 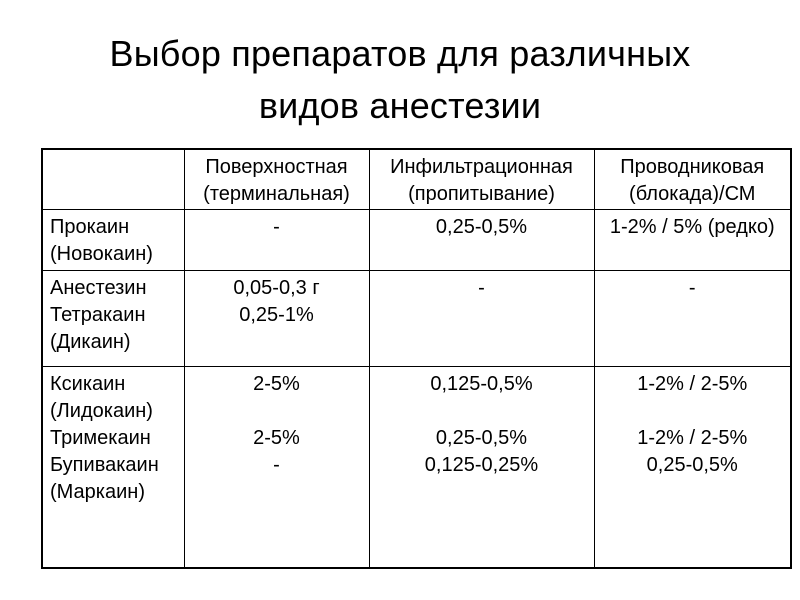 What do you see at coordinates (98, 314) in the screenshot?
I see `cell-line: Тетракаин` at bounding box center [98, 314].